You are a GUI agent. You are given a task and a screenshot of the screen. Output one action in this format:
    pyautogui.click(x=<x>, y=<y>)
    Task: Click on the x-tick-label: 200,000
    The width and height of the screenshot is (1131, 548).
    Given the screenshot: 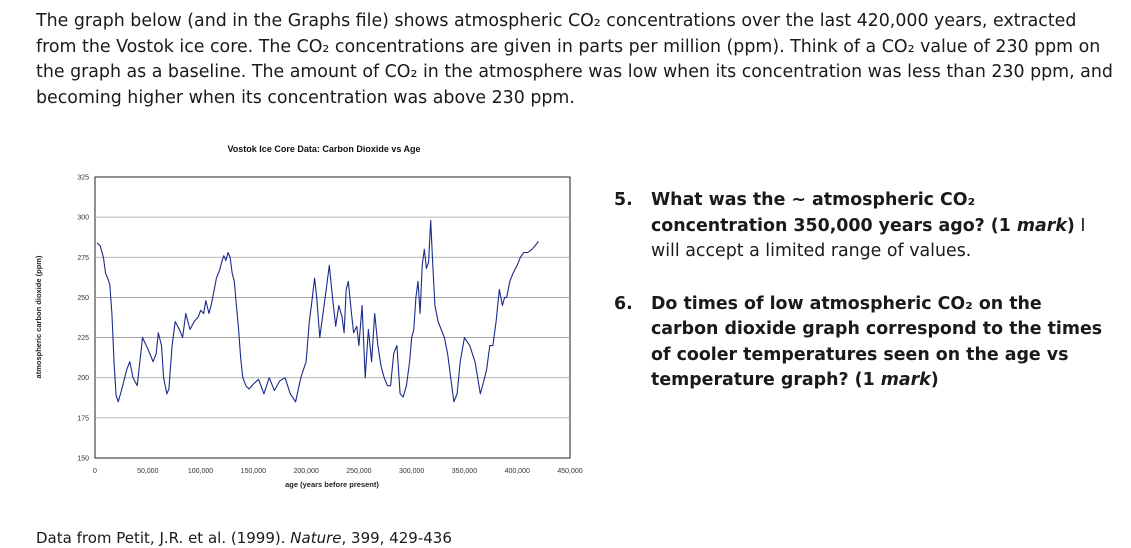 What is the action you would take?
    pyautogui.click(x=305, y=471)
    